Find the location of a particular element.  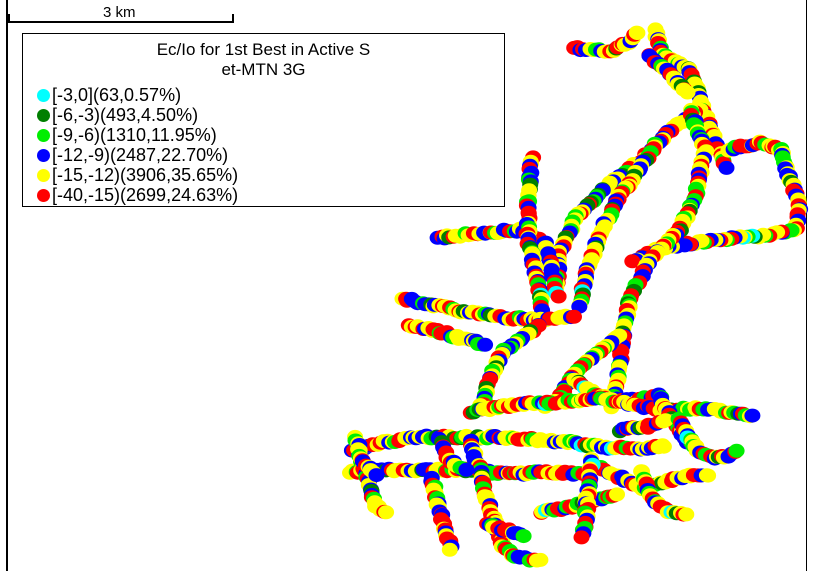

legend-item: [-3,0](63,0.57%) is located at coordinates (137, 95).